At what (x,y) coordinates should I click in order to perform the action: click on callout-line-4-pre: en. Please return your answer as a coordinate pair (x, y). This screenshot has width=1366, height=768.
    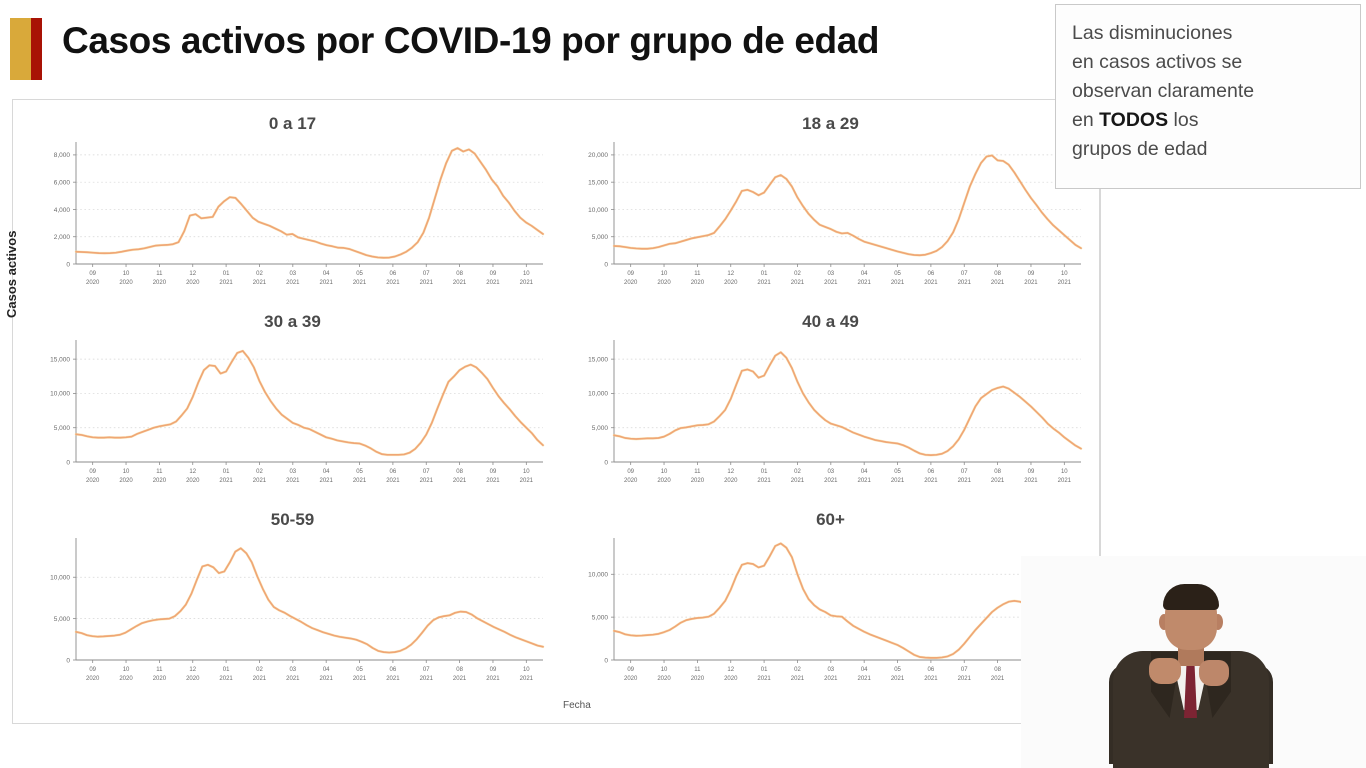
    Looking at the image, I should click on (1086, 120).